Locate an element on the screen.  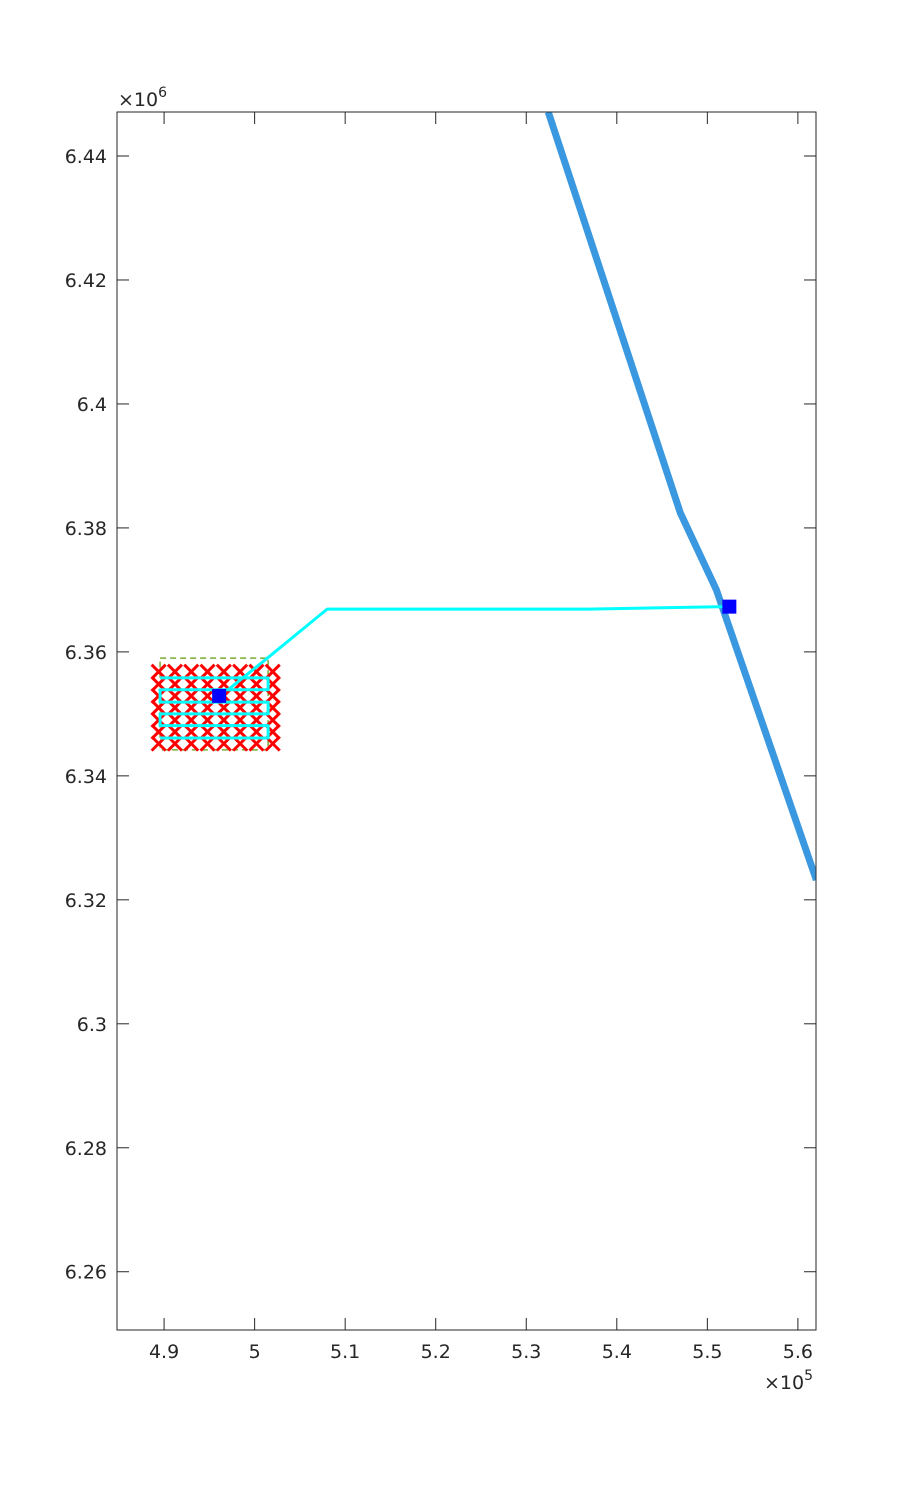
x-tick-label: 5.2 is located at coordinates (436, 1352).